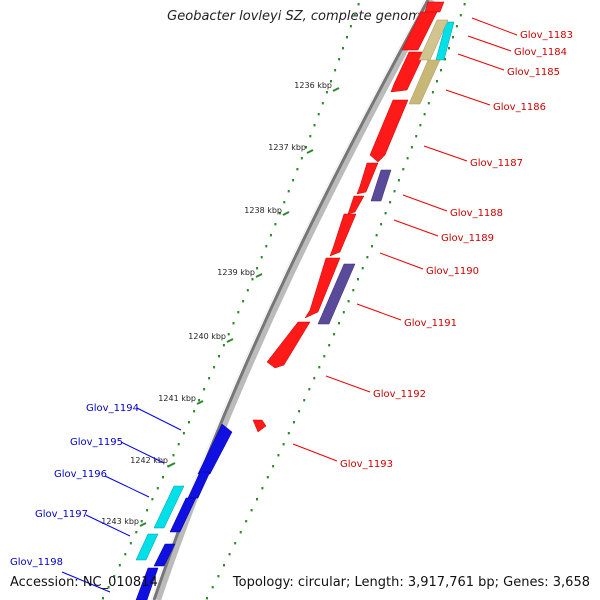 Image resolution: width=600 pixels, height=600 pixels. What do you see at coordinates (508, 65) in the screenshot?
I see `gene-label-glov-1185: Glov_1185` at bounding box center [508, 65].